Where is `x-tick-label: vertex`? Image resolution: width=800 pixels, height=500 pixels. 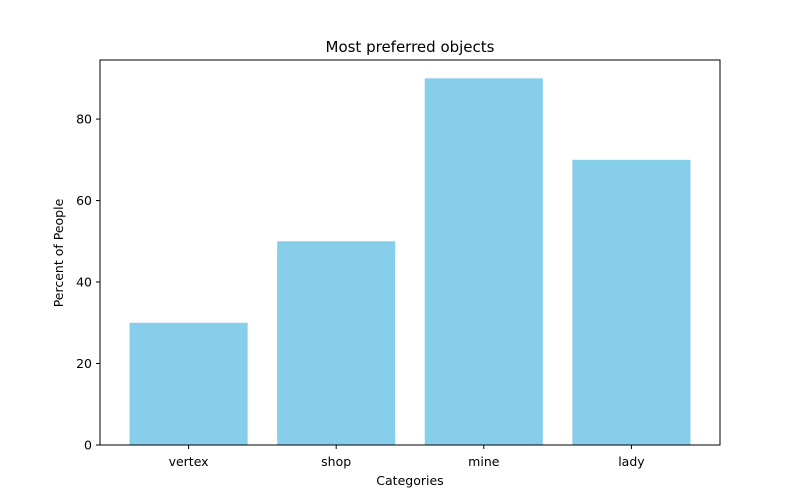 x-tick-label: vertex is located at coordinates (189, 461).